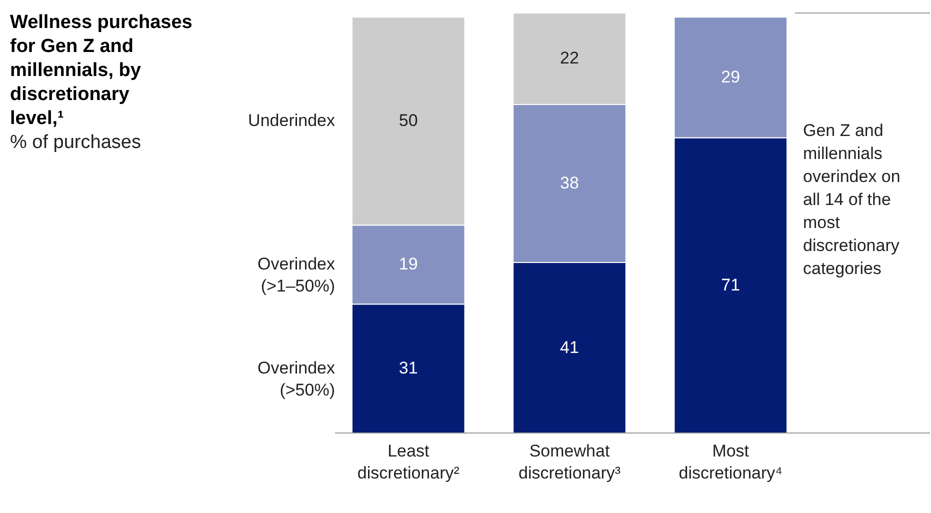 The width and height of the screenshot is (931, 513). I want to click on data-label: 71, so click(730, 284).